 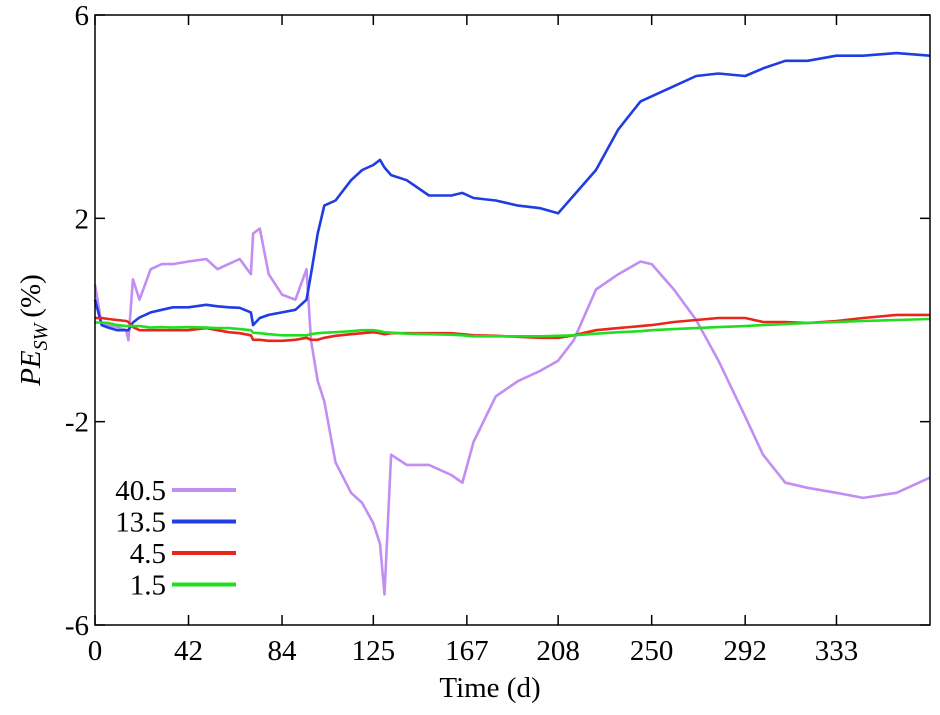 I want to click on y-tick-label: -2, so click(x=77, y=423).